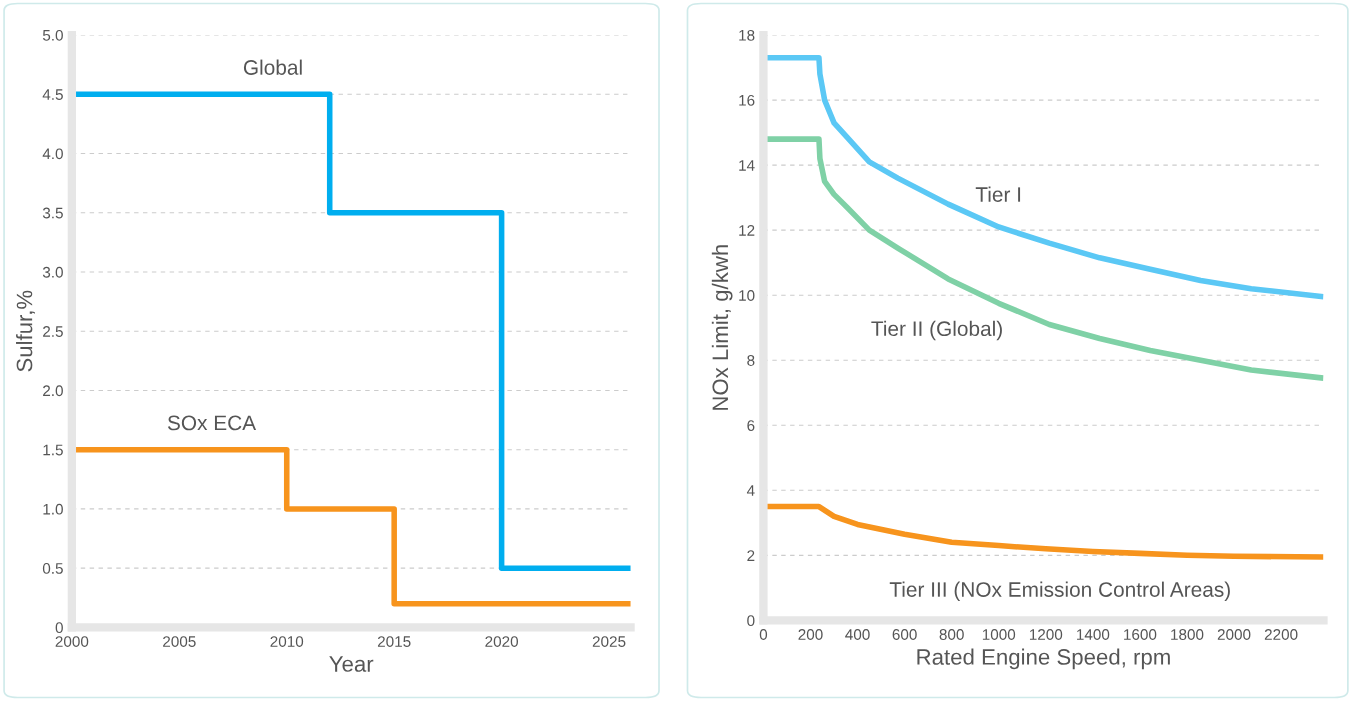  What do you see at coordinates (1059, 591) in the screenshot?
I see `series-label: Tier III (NOx Emission Control Areas)` at bounding box center [1059, 591].